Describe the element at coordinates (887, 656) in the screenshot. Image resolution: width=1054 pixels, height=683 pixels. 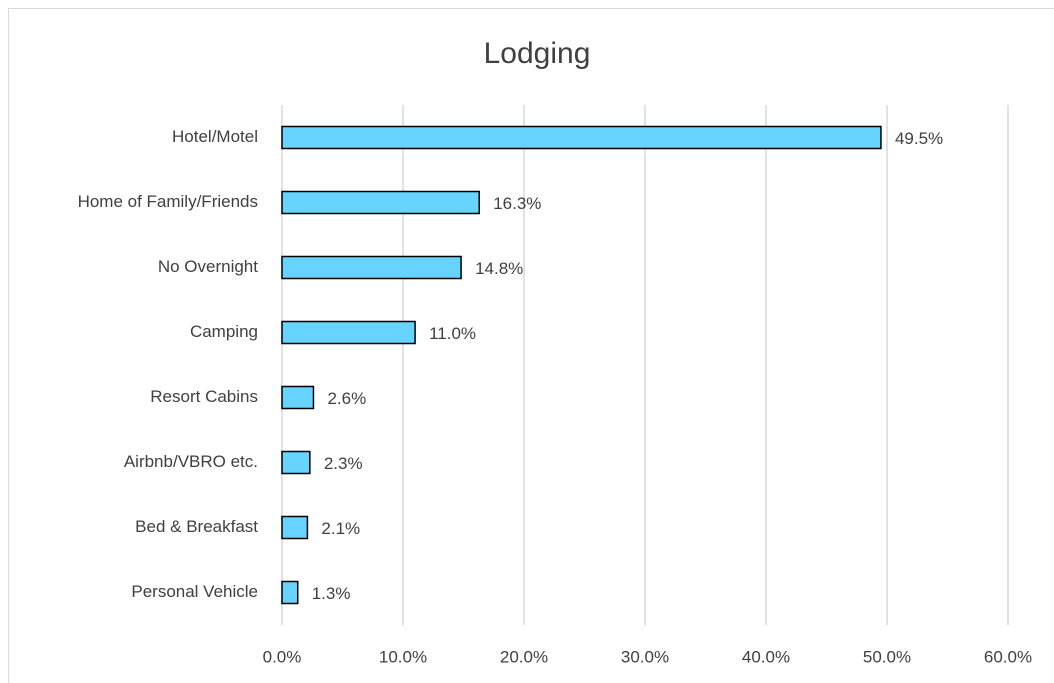
I see `x-tick-label: 50.0%` at that location.